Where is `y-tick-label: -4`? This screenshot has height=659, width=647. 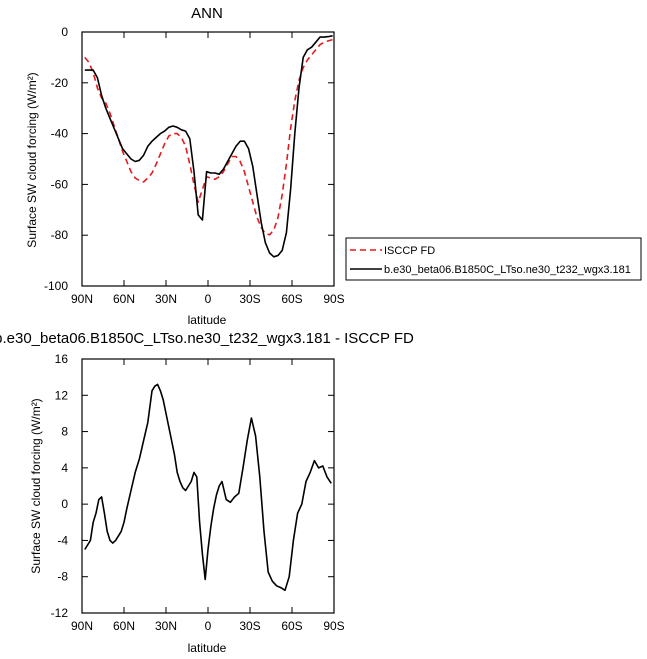
y-tick-label: -4 is located at coordinates (62, 540).